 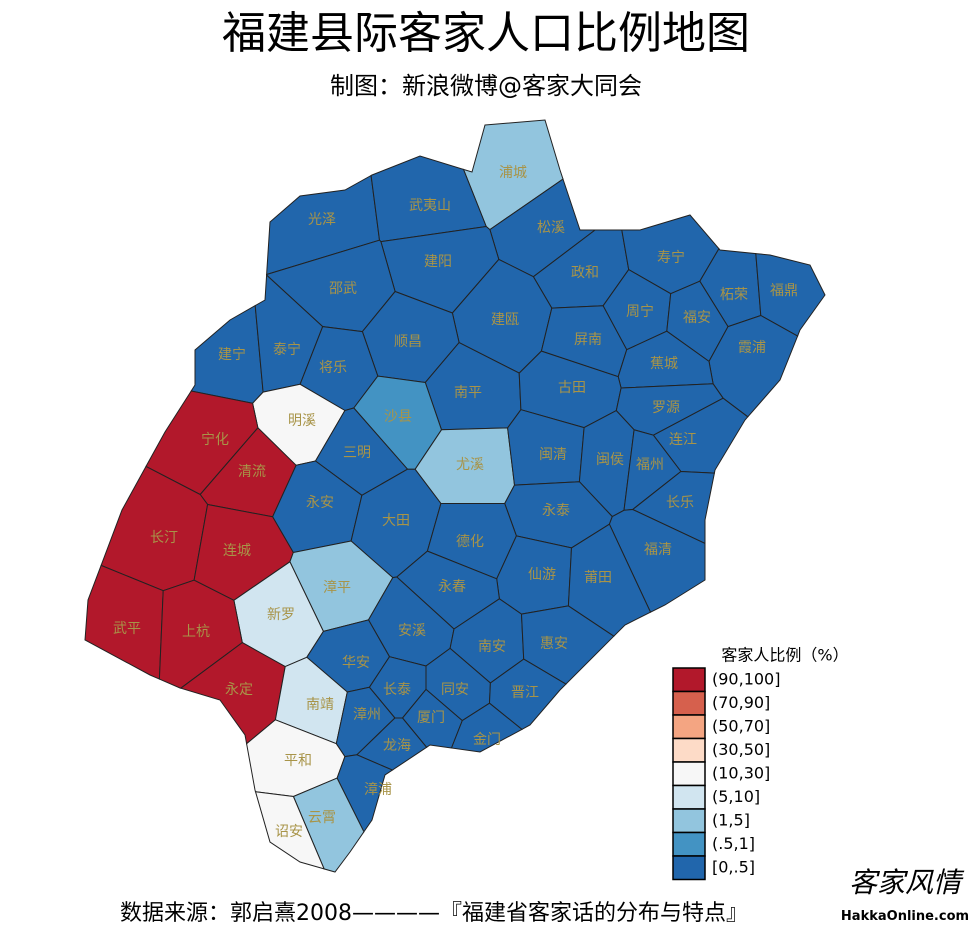 I want to click on county-label: 永泰, so click(x=556, y=511).